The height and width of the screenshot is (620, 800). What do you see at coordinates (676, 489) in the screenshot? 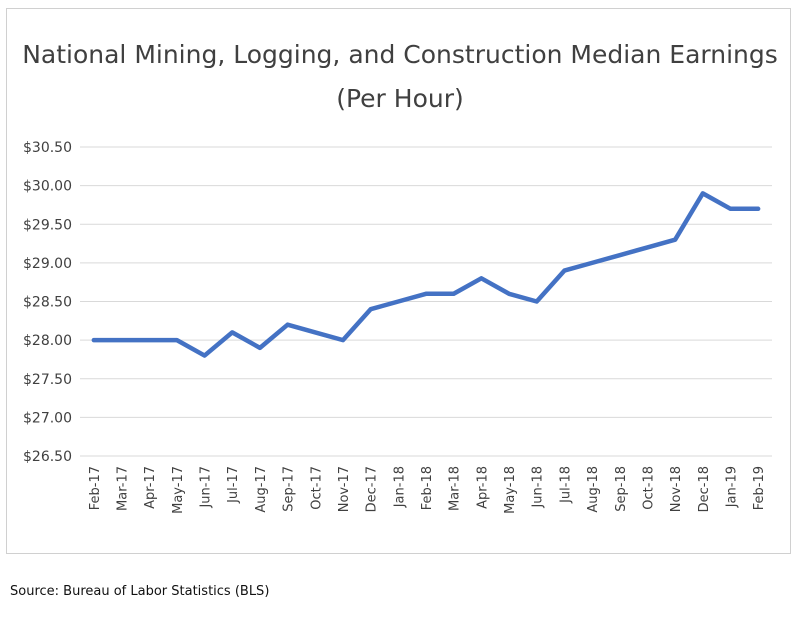
I see `x-tick-label: Nov-18` at bounding box center [676, 489].